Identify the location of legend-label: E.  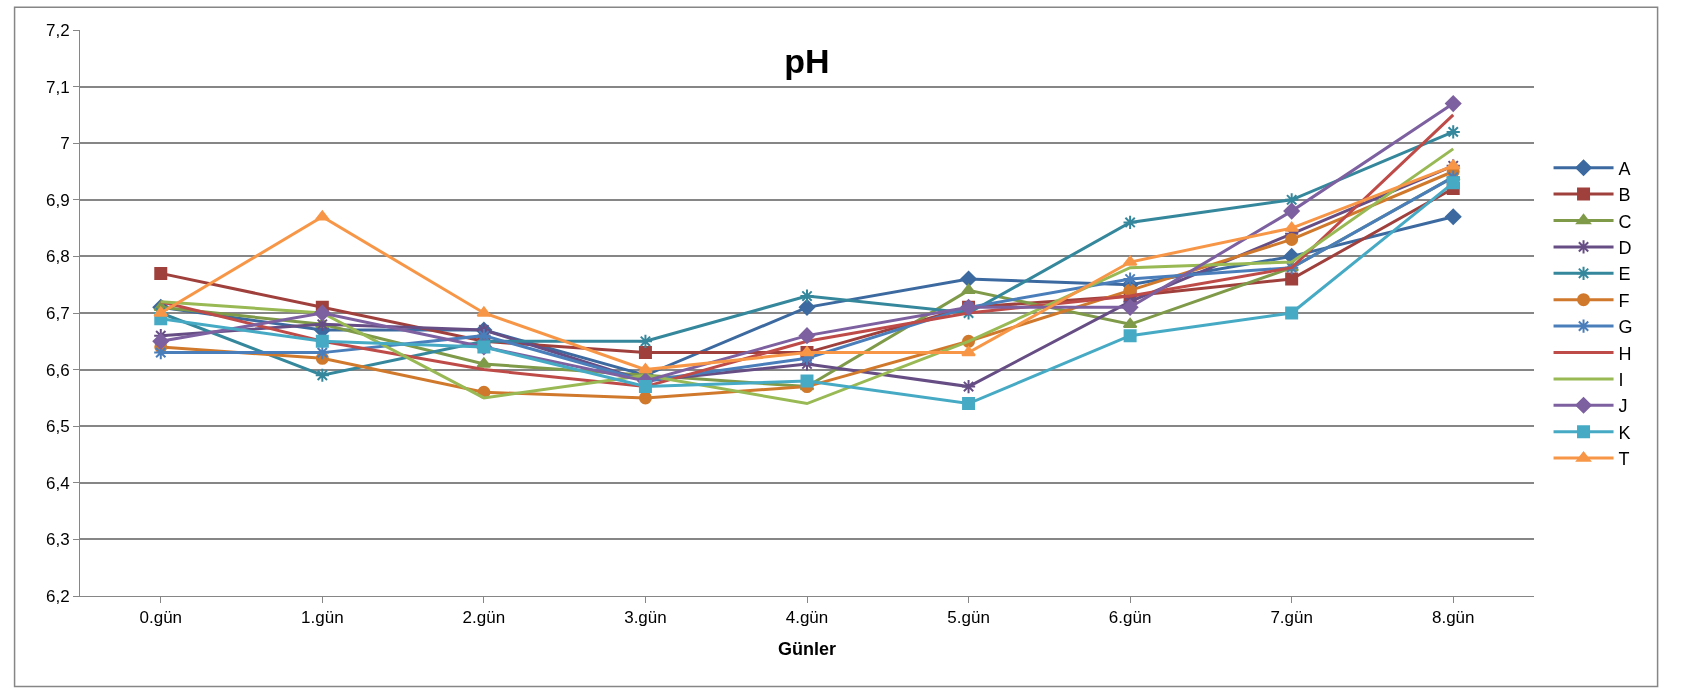
(1624, 274).